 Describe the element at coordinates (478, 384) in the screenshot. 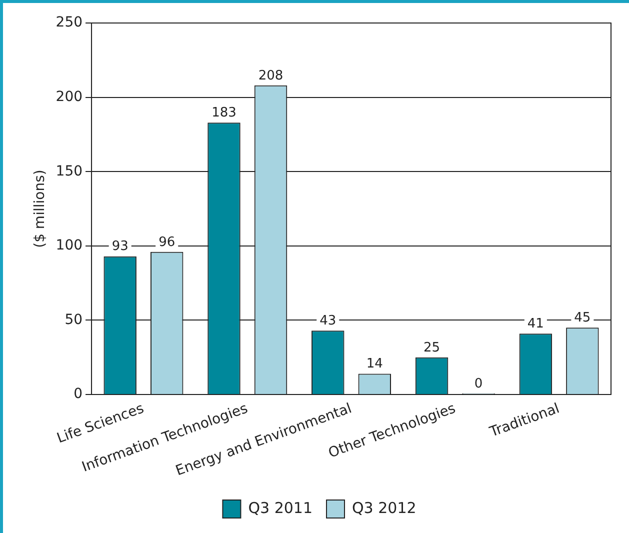

I see `data-label: 0` at that location.